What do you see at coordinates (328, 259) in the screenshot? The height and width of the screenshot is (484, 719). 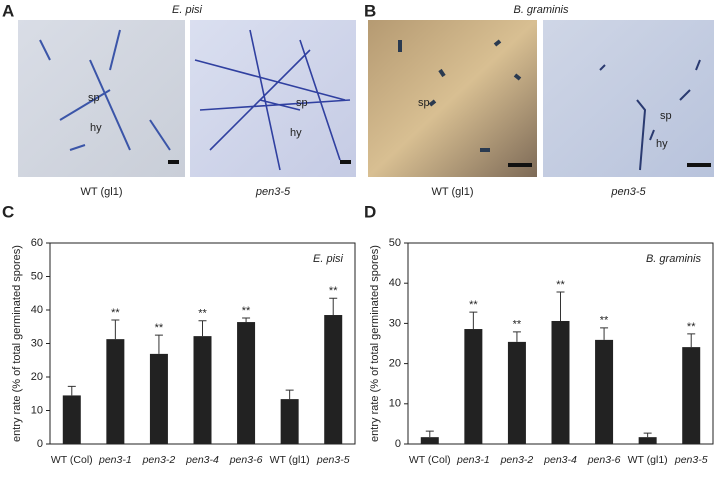 I see `chart-title: E. pisi` at bounding box center [328, 259].